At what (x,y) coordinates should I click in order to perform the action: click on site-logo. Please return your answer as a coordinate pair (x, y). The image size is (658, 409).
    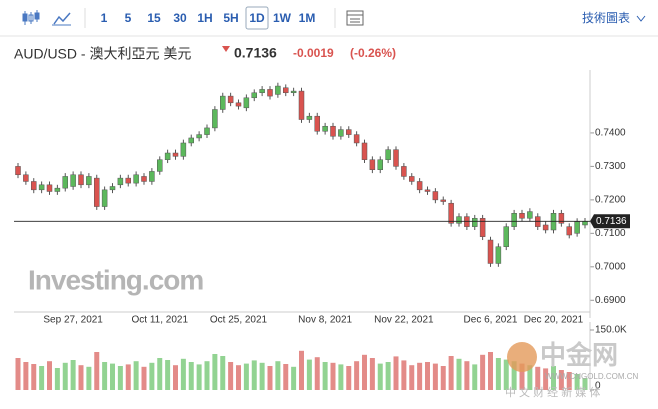
    Looking at the image, I should click on (522, 357).